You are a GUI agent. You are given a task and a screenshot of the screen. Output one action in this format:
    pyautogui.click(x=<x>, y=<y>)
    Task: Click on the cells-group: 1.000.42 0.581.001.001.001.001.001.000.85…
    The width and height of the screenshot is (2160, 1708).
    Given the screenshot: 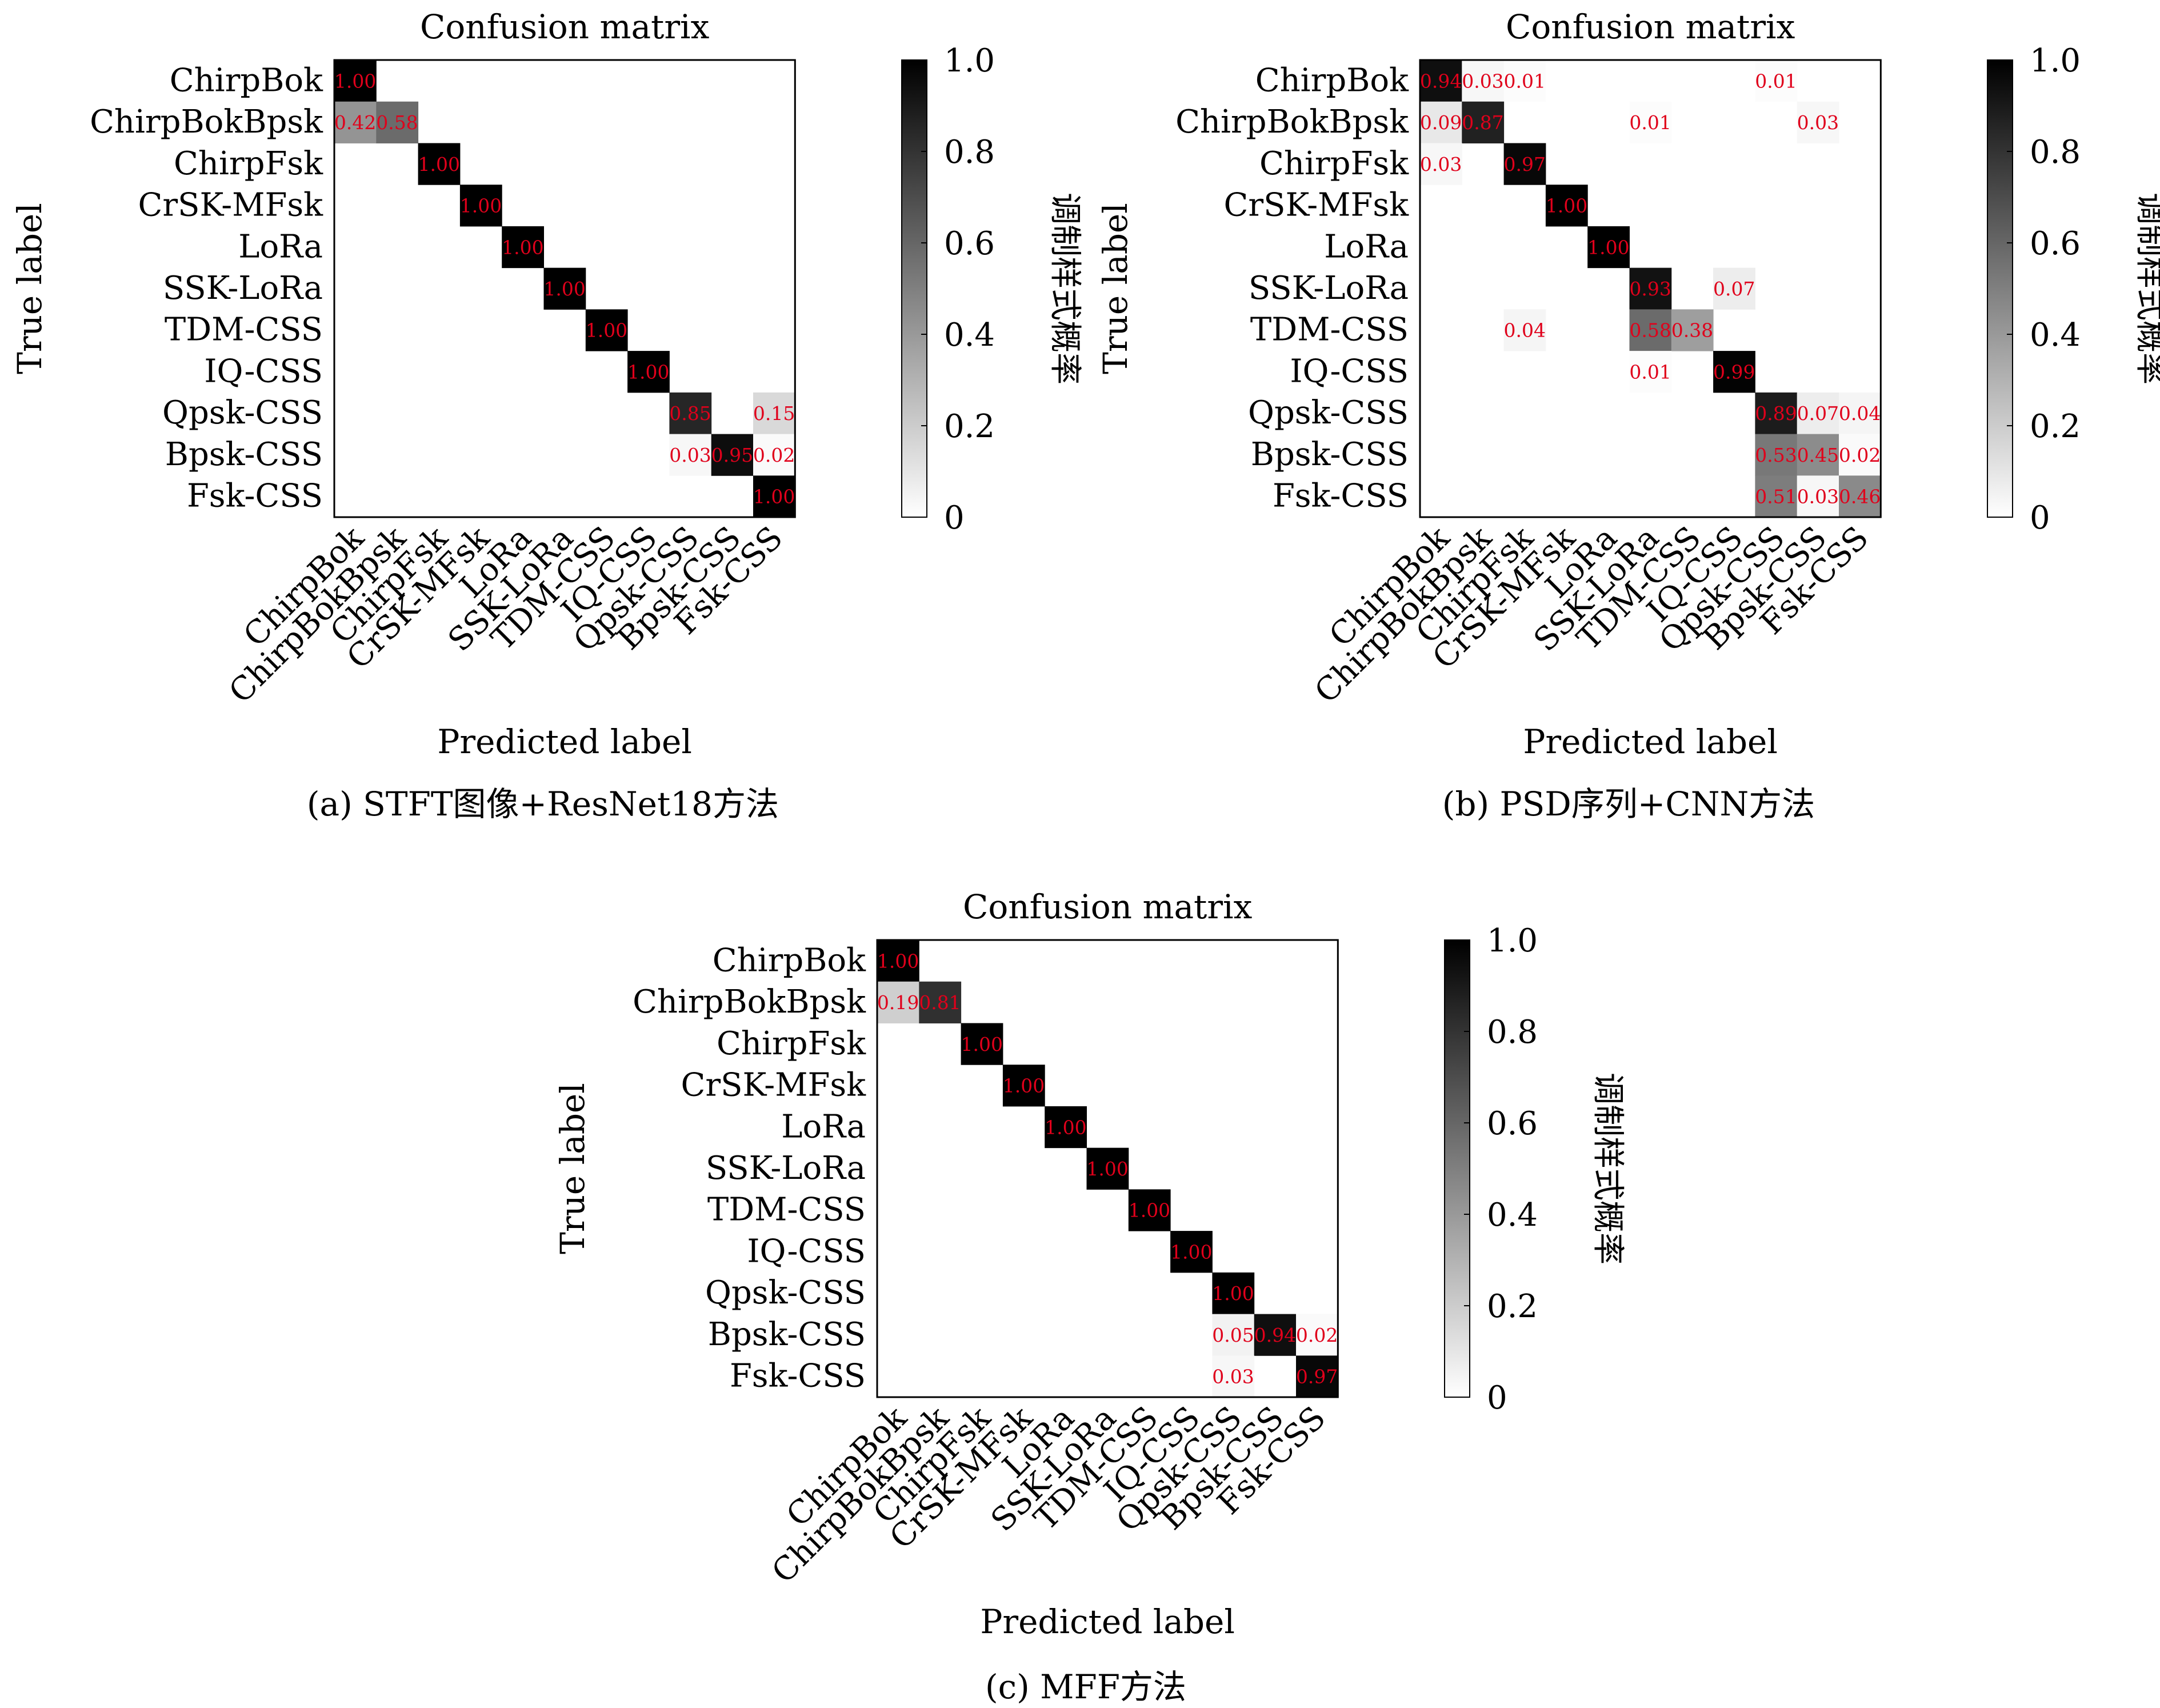 What is the action you would take?
    pyautogui.click(x=564, y=289)
    